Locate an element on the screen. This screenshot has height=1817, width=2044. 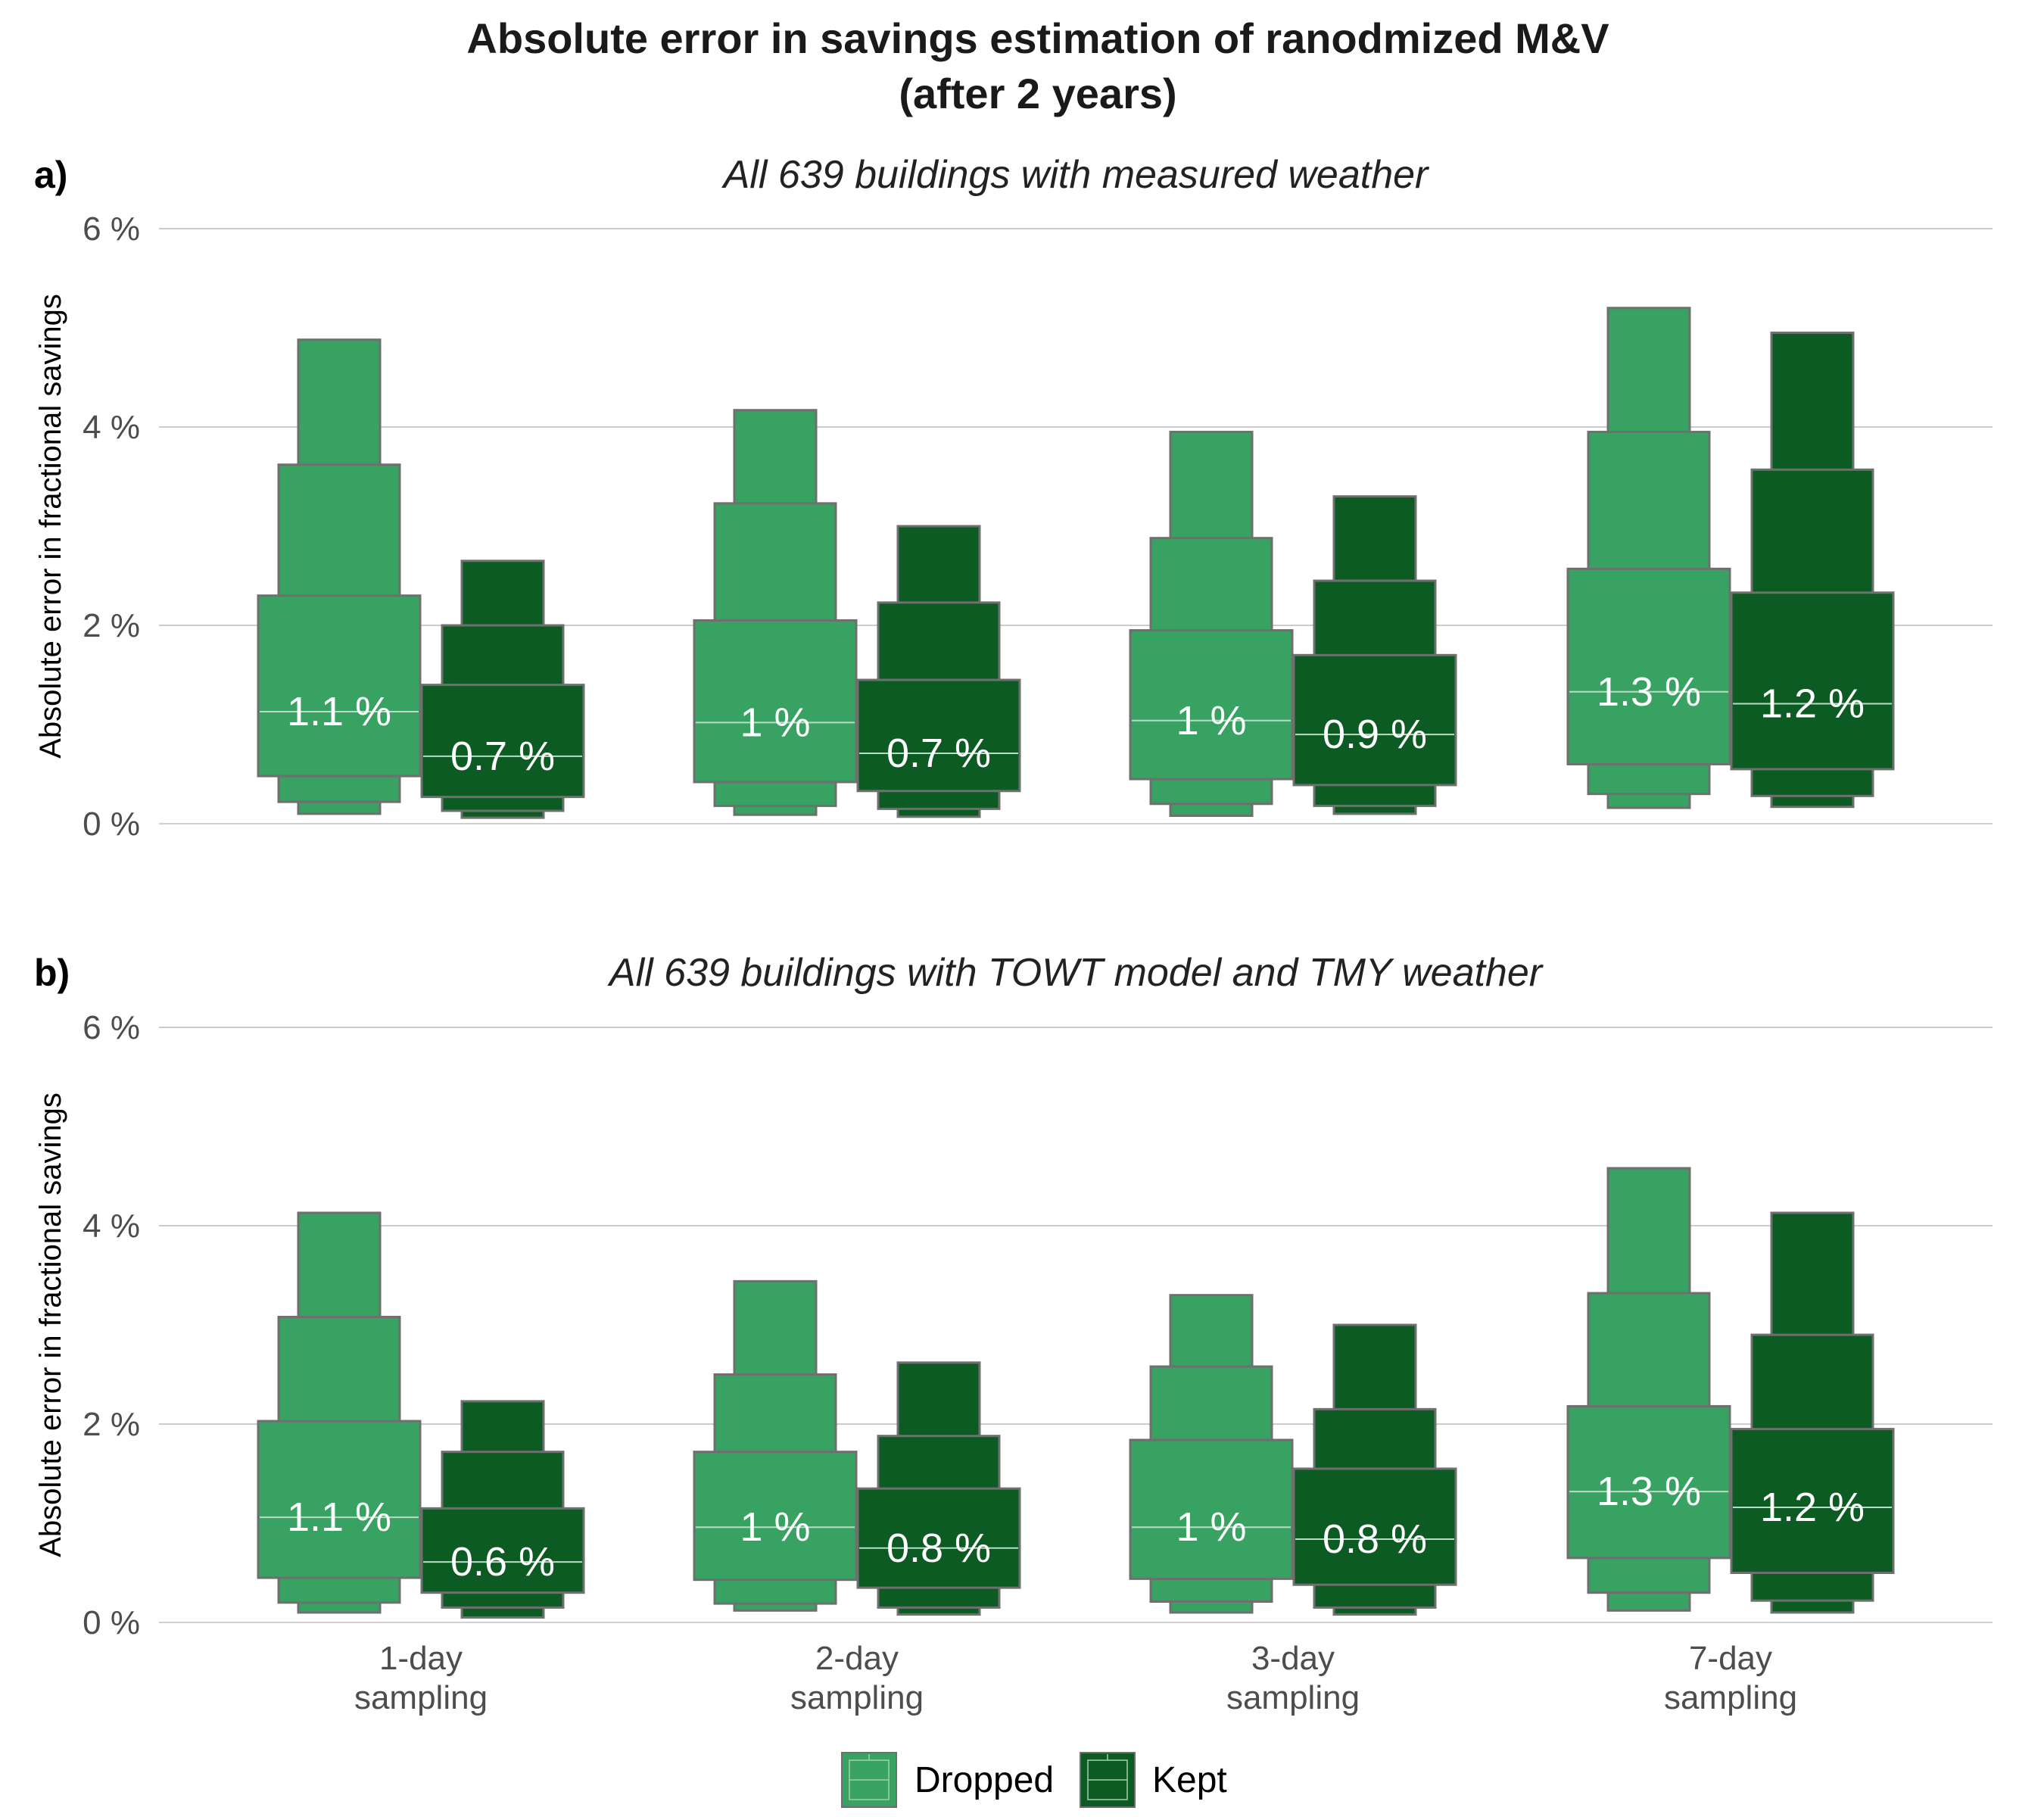
legend-item-dropped: Dropped is located at coordinates (948, 1780).